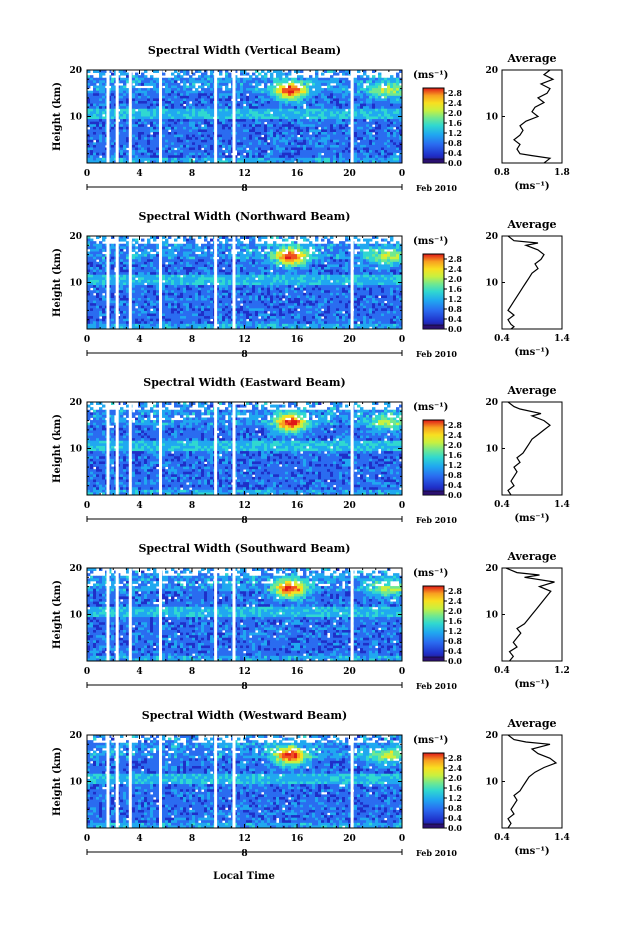 This screenshot has width=624, height=929. I want to click on colorbar-label: 1.2, so click(455, 133).